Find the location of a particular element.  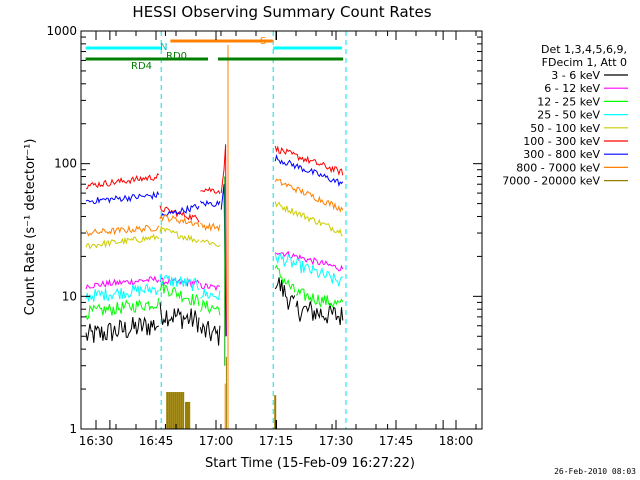

y-tick-label: 1 is located at coordinates (73, 429).